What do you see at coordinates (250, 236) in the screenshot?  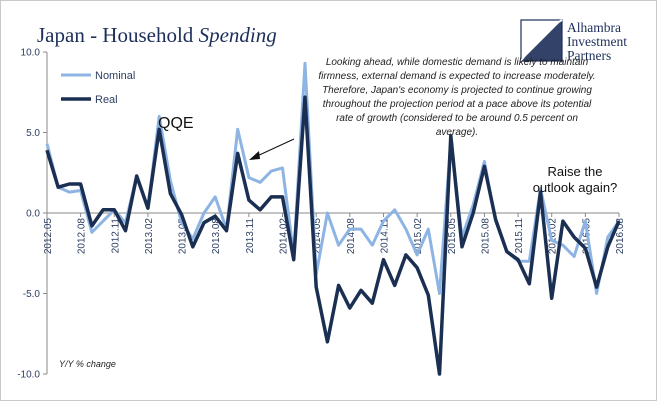 I see `x-tick-label: 2013.11` at bounding box center [250, 236].